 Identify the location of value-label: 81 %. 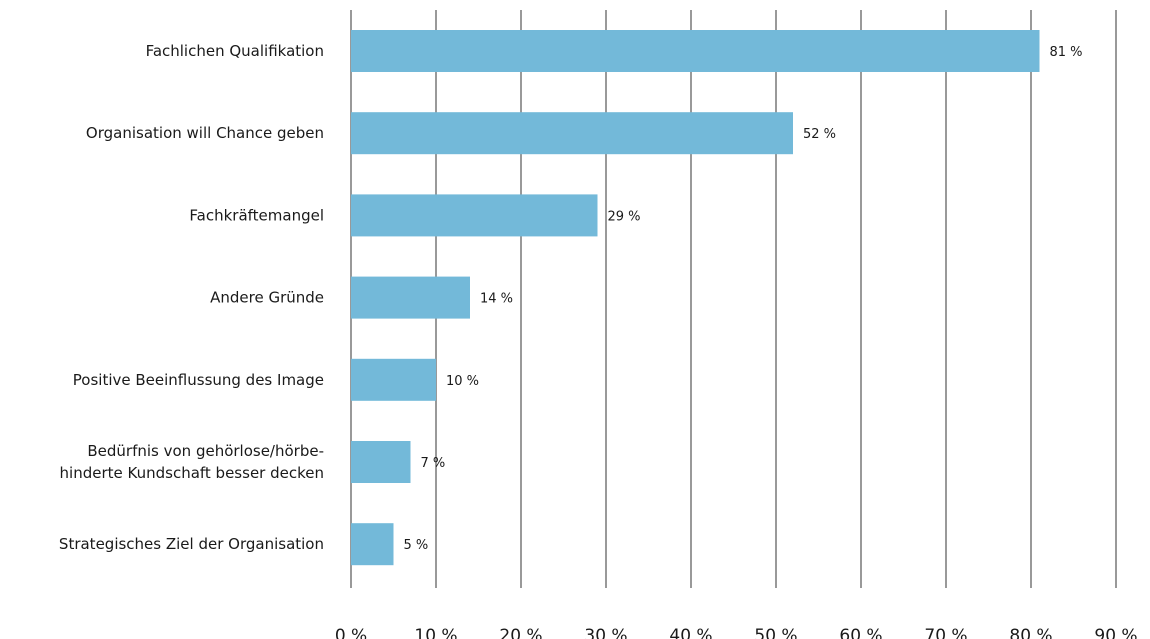
(1066, 52).